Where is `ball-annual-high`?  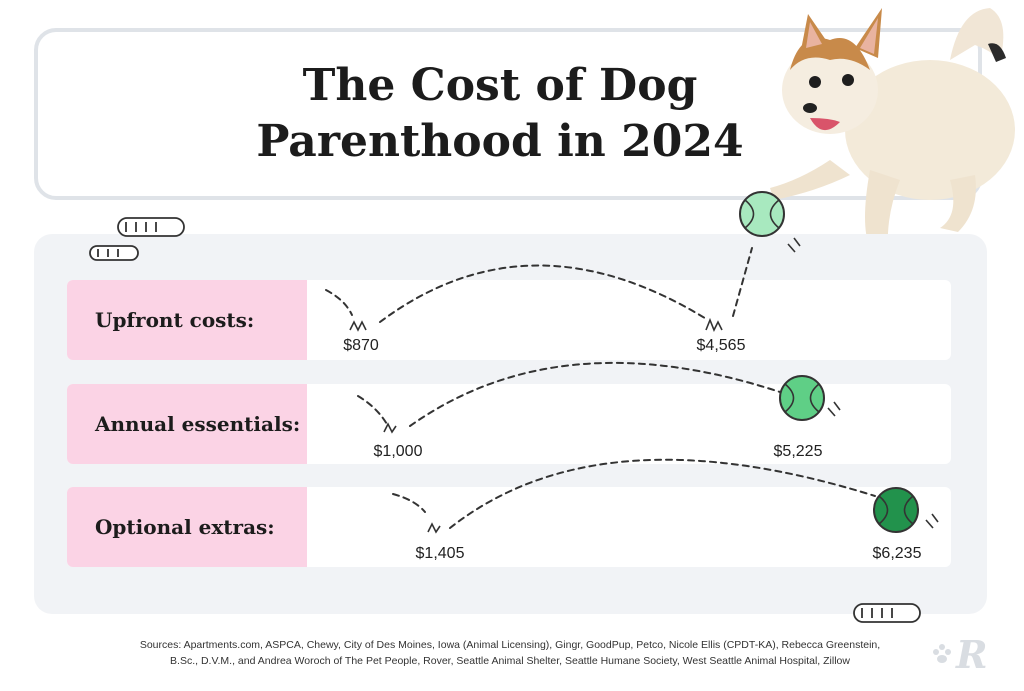 ball-annual-high is located at coordinates (810, 398).